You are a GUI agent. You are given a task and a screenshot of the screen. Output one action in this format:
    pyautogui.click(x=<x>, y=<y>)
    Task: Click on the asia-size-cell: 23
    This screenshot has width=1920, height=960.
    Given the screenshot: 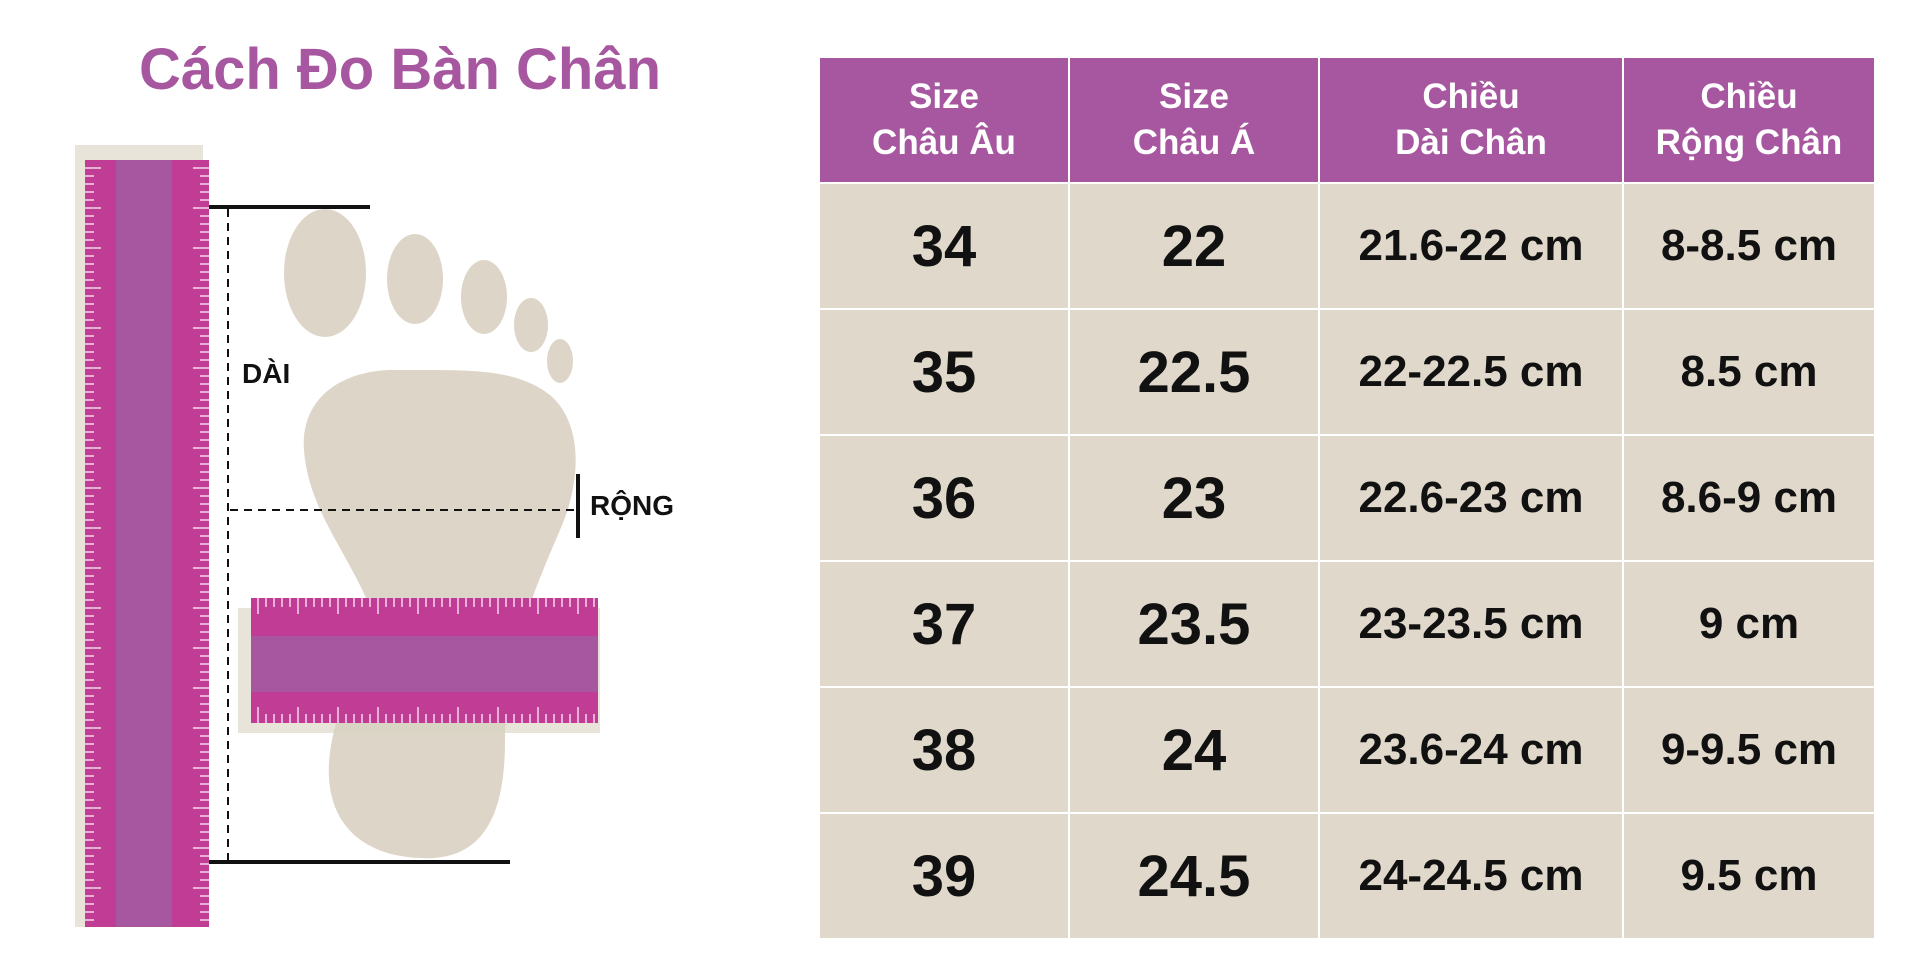 What is the action you would take?
    pyautogui.click(x=1194, y=498)
    